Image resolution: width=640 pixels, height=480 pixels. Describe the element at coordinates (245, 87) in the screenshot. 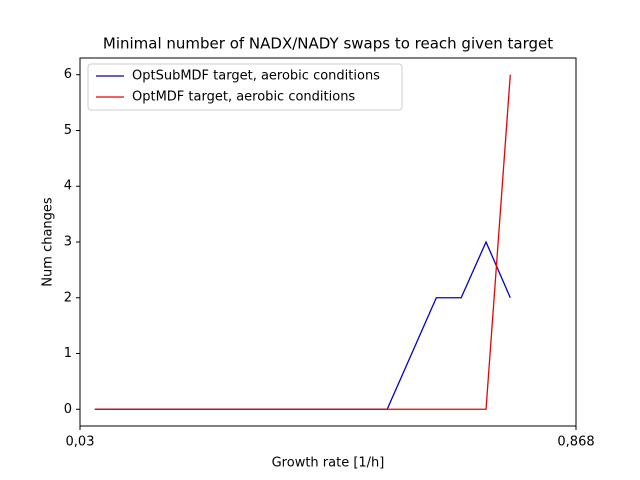

I see `legend-box` at that location.